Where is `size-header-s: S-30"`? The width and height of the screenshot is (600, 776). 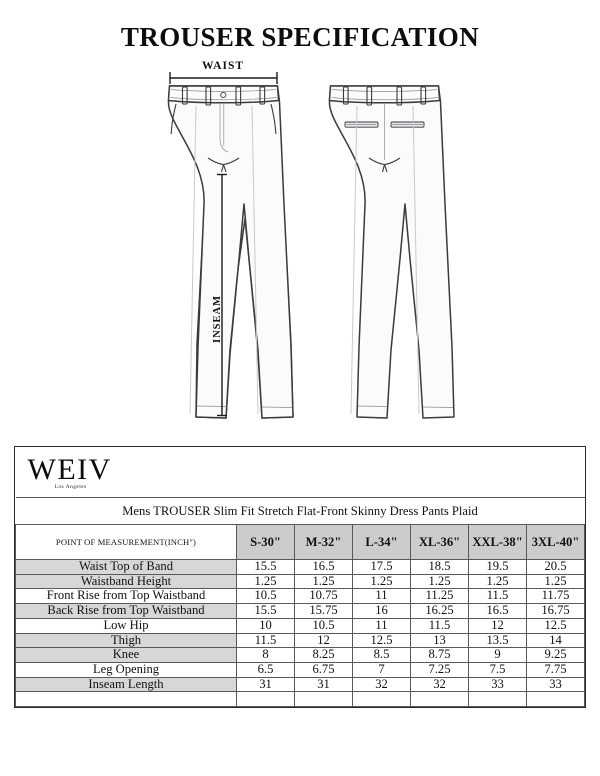 size-header-s: S-30" is located at coordinates (265, 542).